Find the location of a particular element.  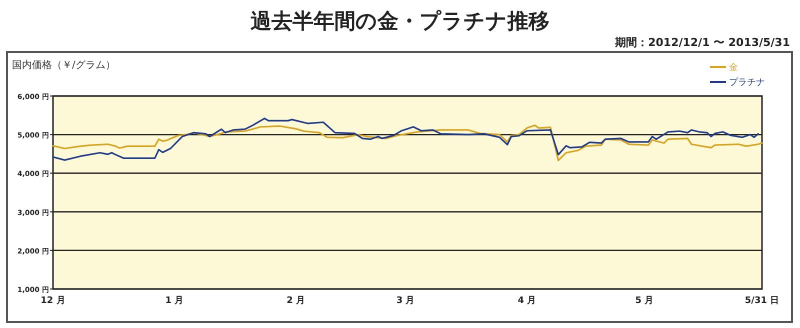

x-tick-label: 1 月 is located at coordinates (174, 300).